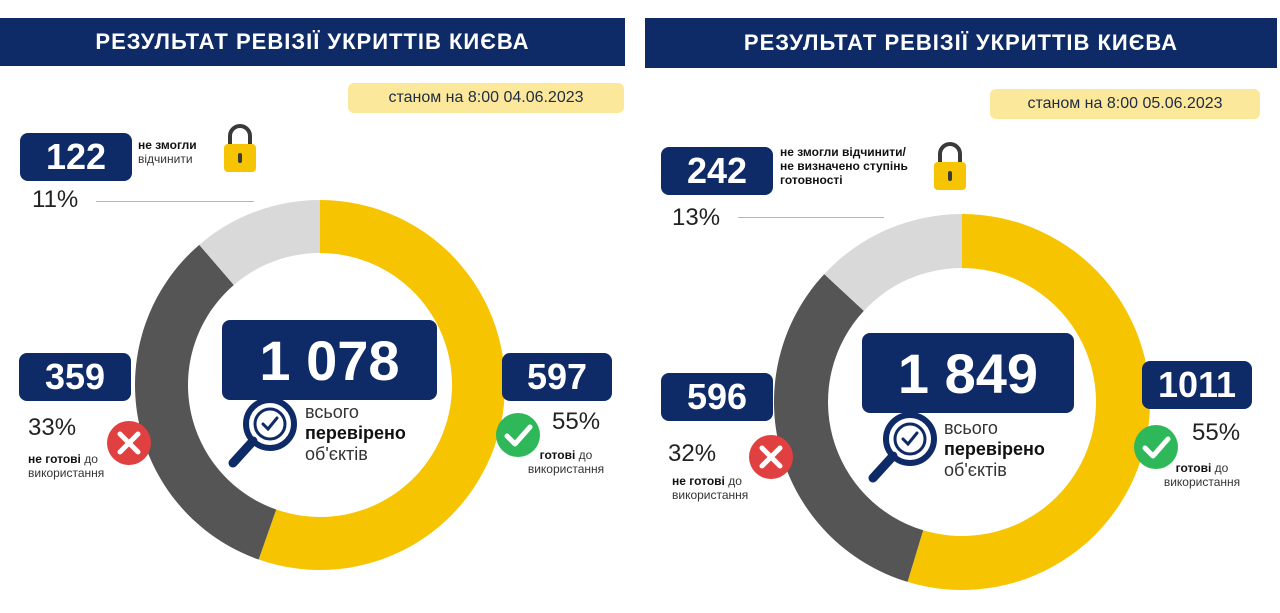  What do you see at coordinates (1197, 385) in the screenshot?
I see `ready-count-box: 1011` at bounding box center [1197, 385].